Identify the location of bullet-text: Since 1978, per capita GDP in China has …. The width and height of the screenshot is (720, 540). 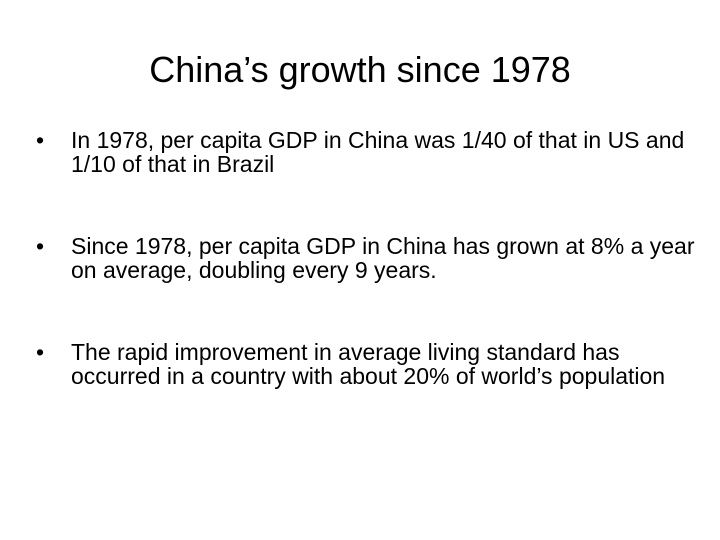
(383, 258).